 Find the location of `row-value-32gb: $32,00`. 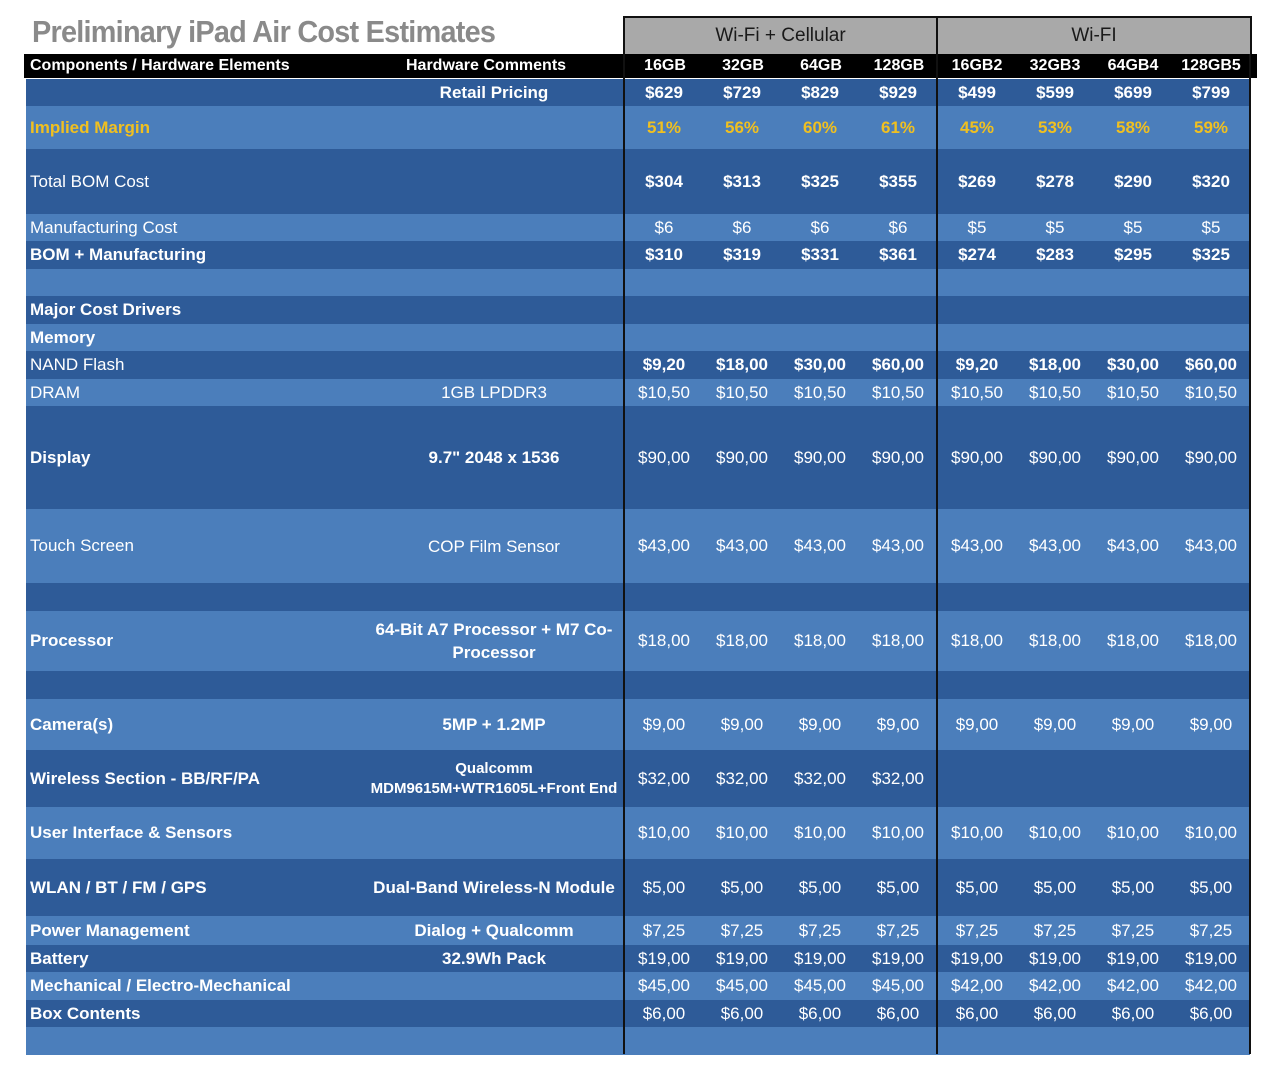

row-value-32gb: $32,00 is located at coordinates (742, 778).